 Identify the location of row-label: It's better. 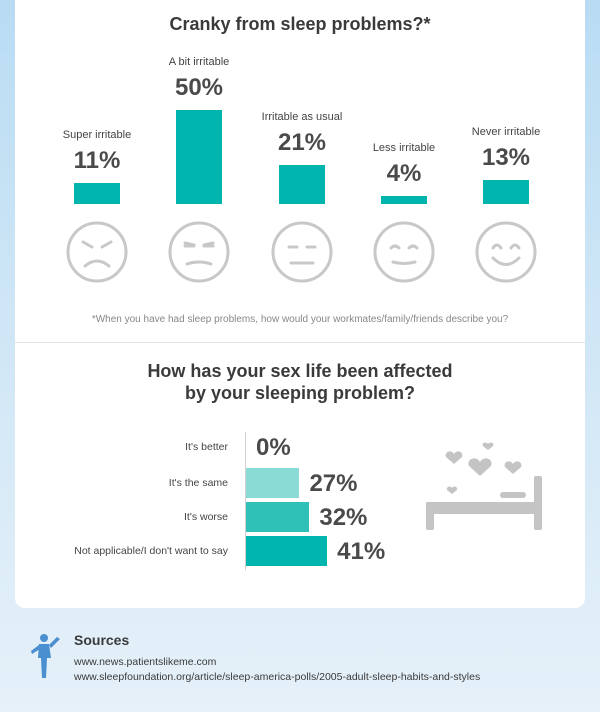
(206, 447).